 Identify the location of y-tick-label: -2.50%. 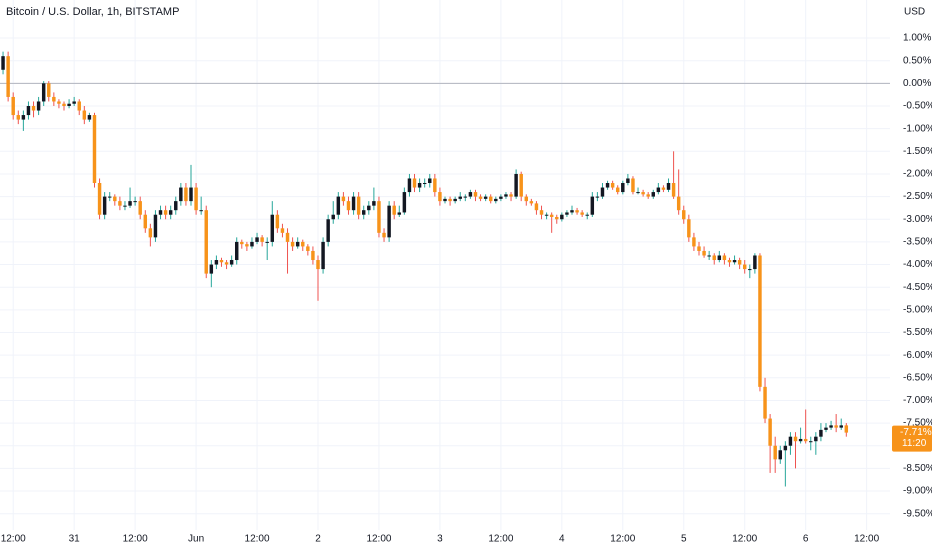
(917, 196).